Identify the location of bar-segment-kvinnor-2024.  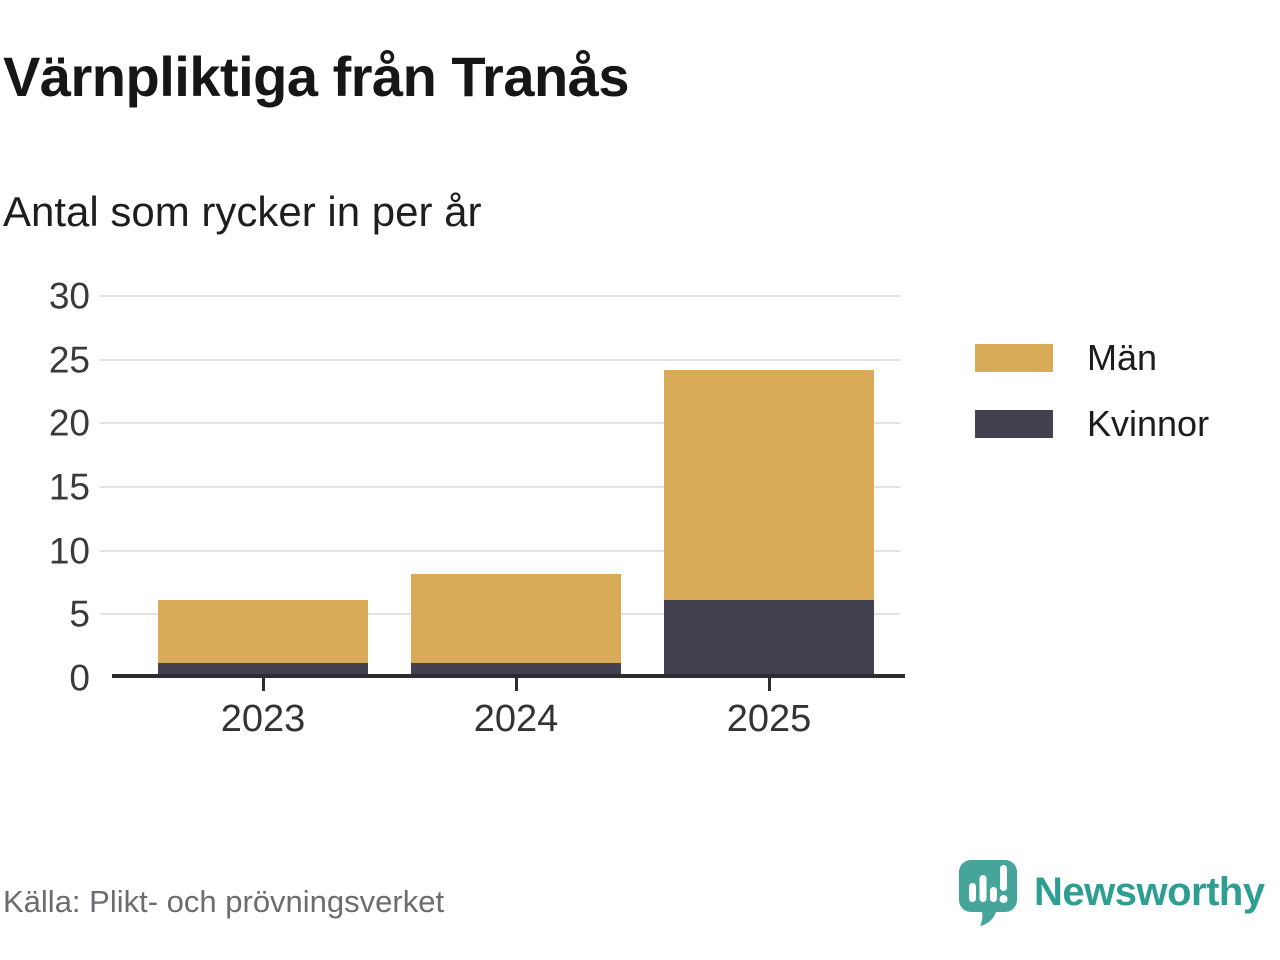
(516, 669).